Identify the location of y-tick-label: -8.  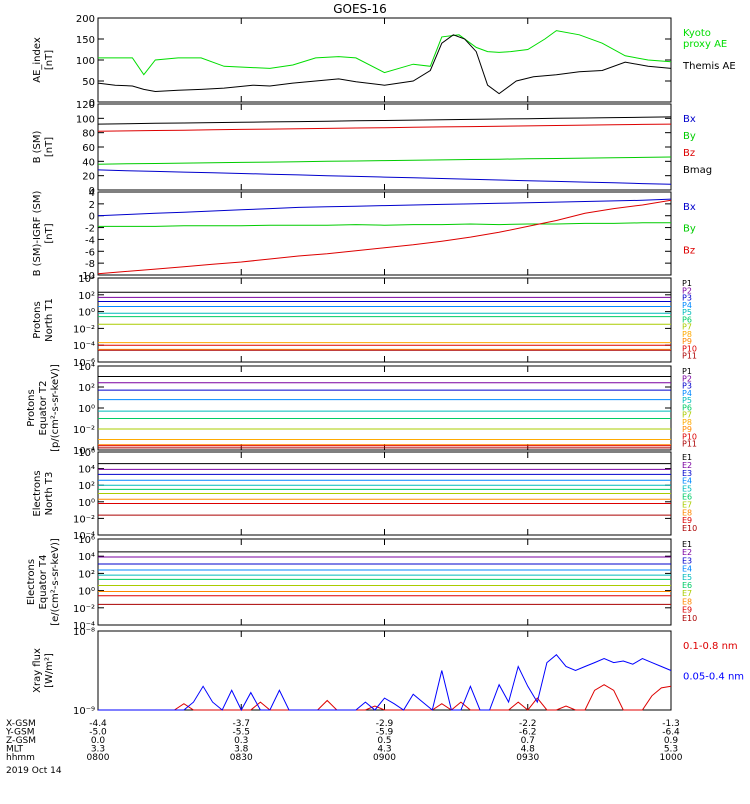
(90, 264).